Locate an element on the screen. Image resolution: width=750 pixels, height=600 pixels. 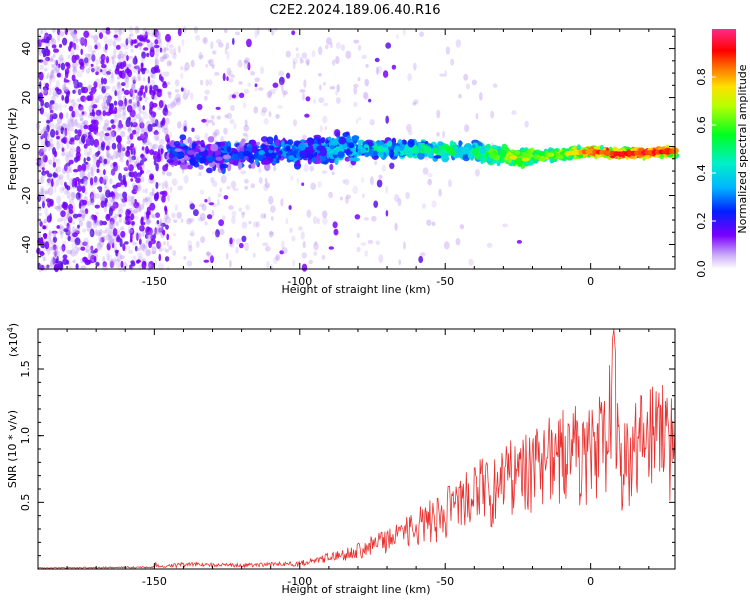
colorbar-ticks: 0.00.20.40.60.8 is located at coordinates (705, 173).